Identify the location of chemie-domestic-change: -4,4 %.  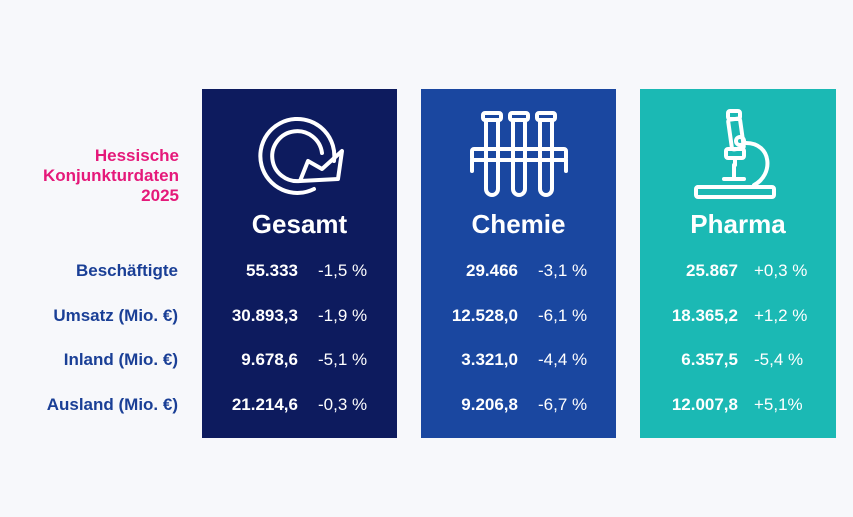
(563, 359).